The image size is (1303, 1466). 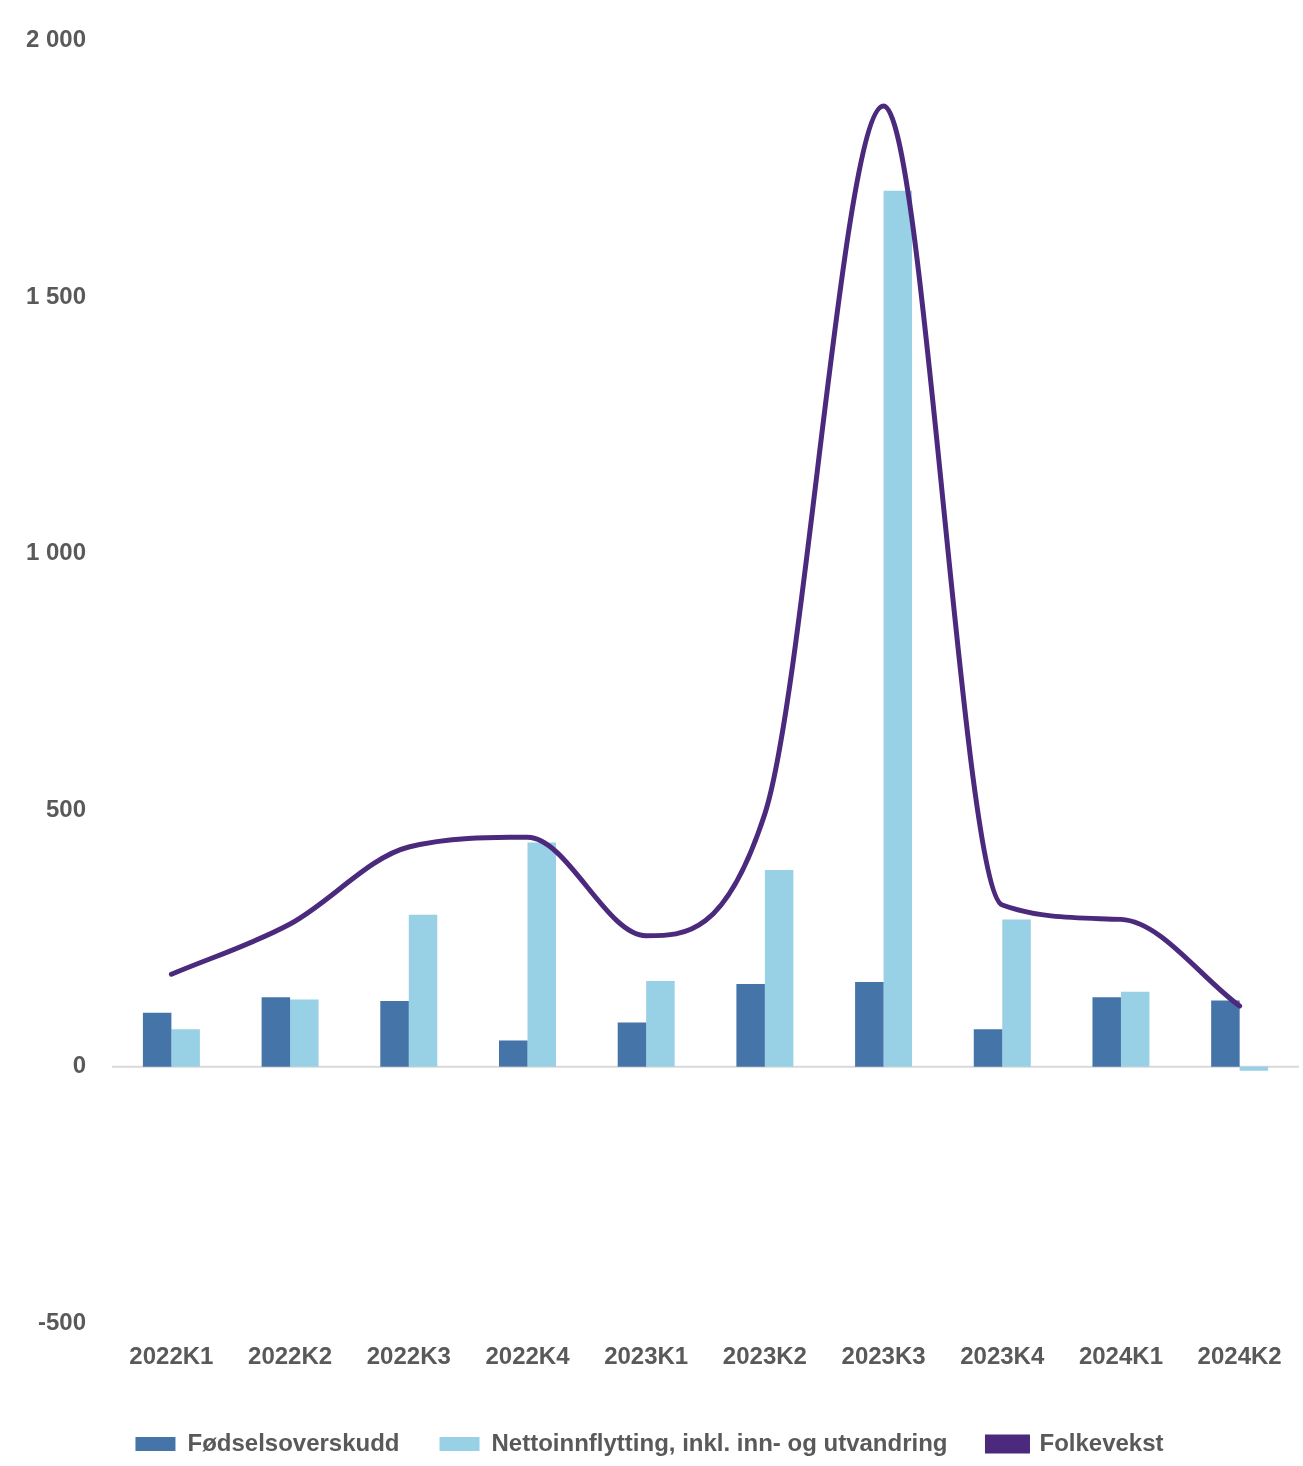 I want to click on x-tick-label: 2023K1, so click(x=646, y=1356).